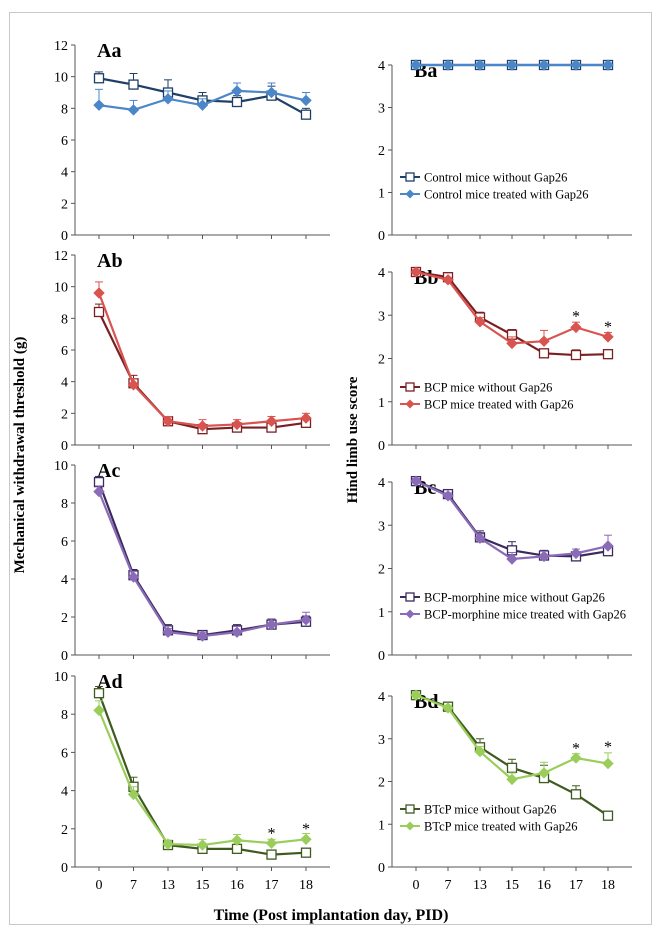  Describe the element at coordinates (576, 885) in the screenshot. I see `x-tick-label: 17` at that location.